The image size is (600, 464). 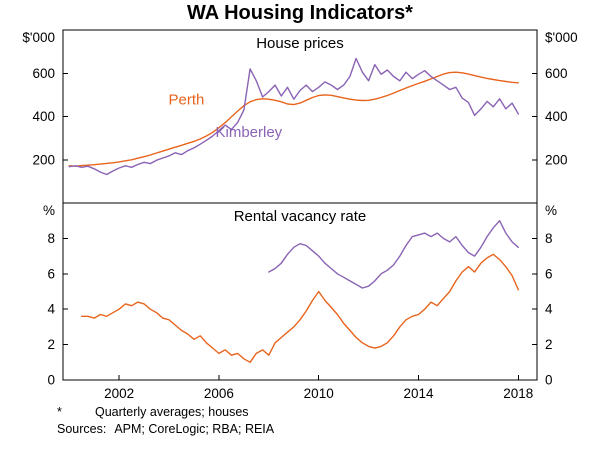 I want to click on y-tick-label-left: 0, so click(x=51, y=380).